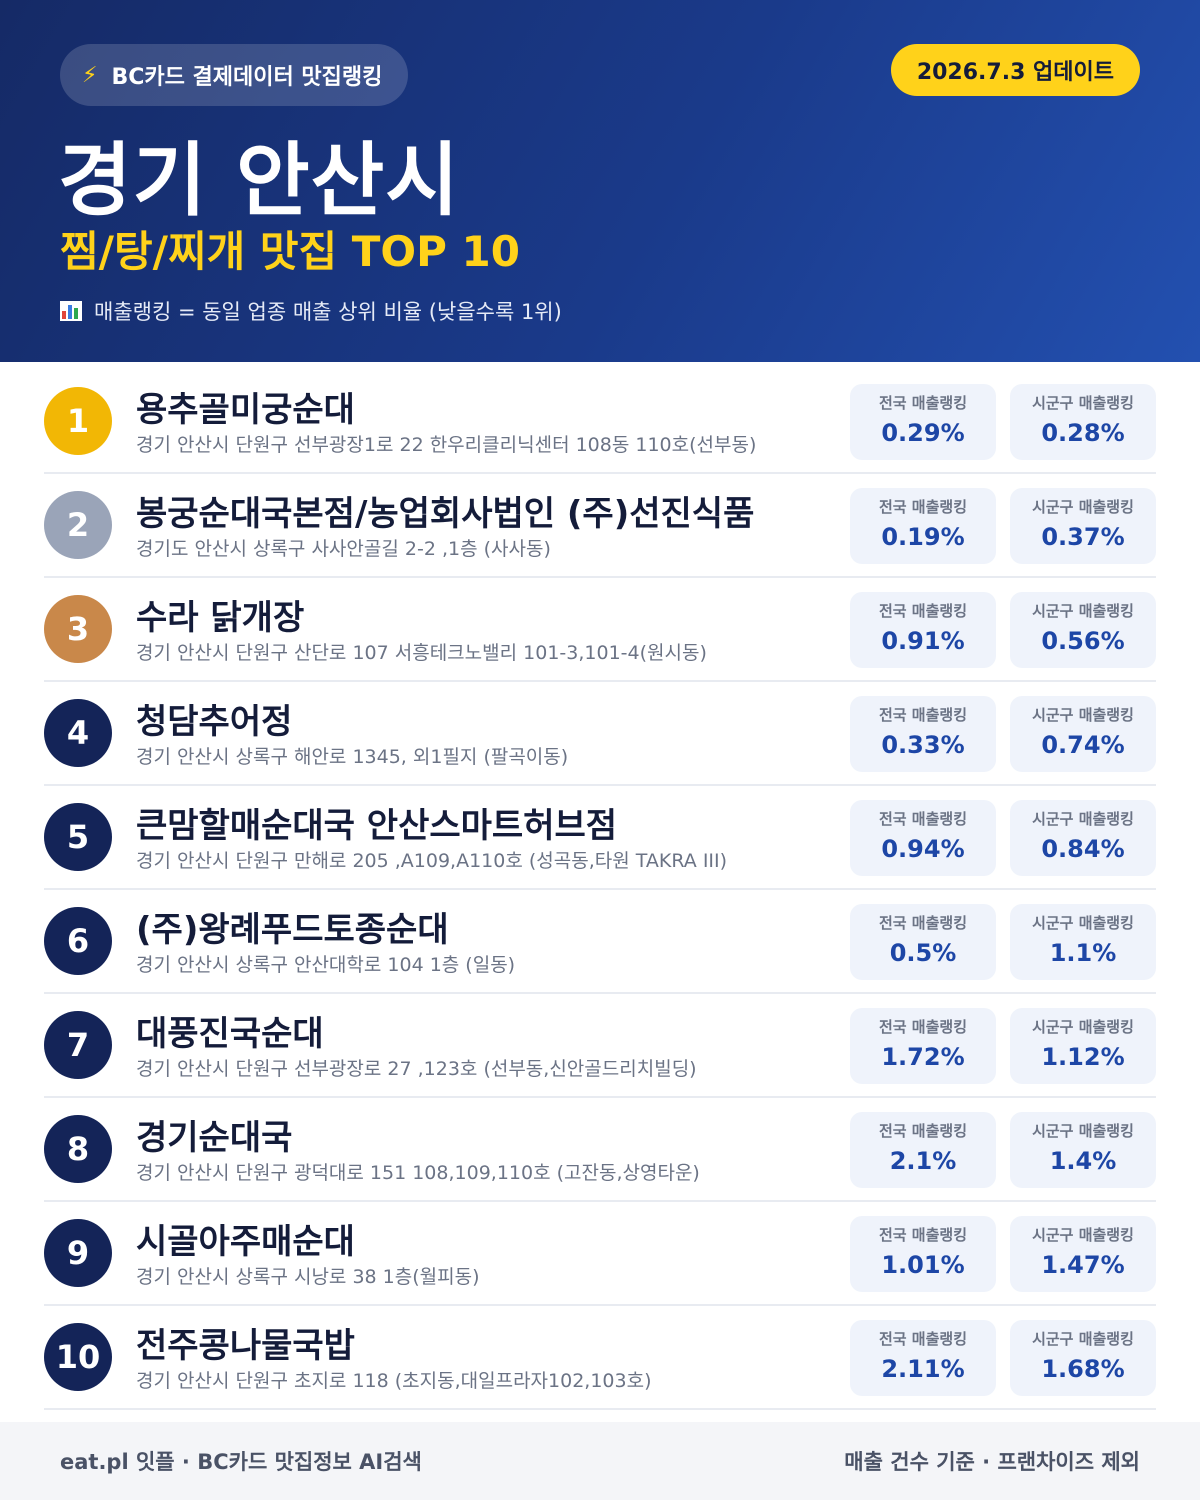  I want to click on local-ranking-box: 시군구 매출랭킹 1.12%, so click(1083, 1046).